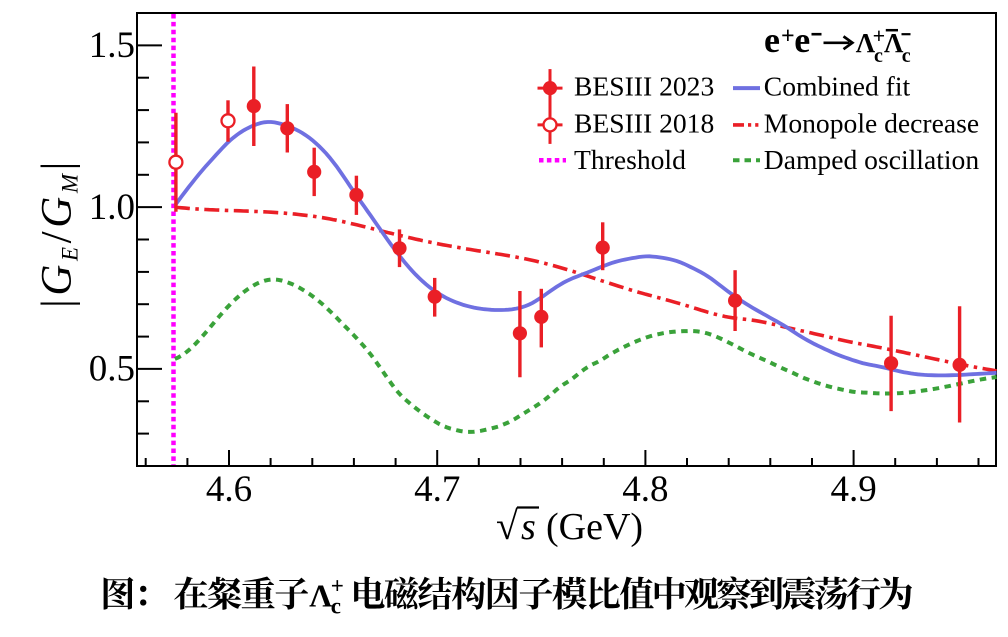 The height and width of the screenshot is (637, 1008). What do you see at coordinates (837, 86) in the screenshot?
I see `svg-text: Combined fit` at bounding box center [837, 86].